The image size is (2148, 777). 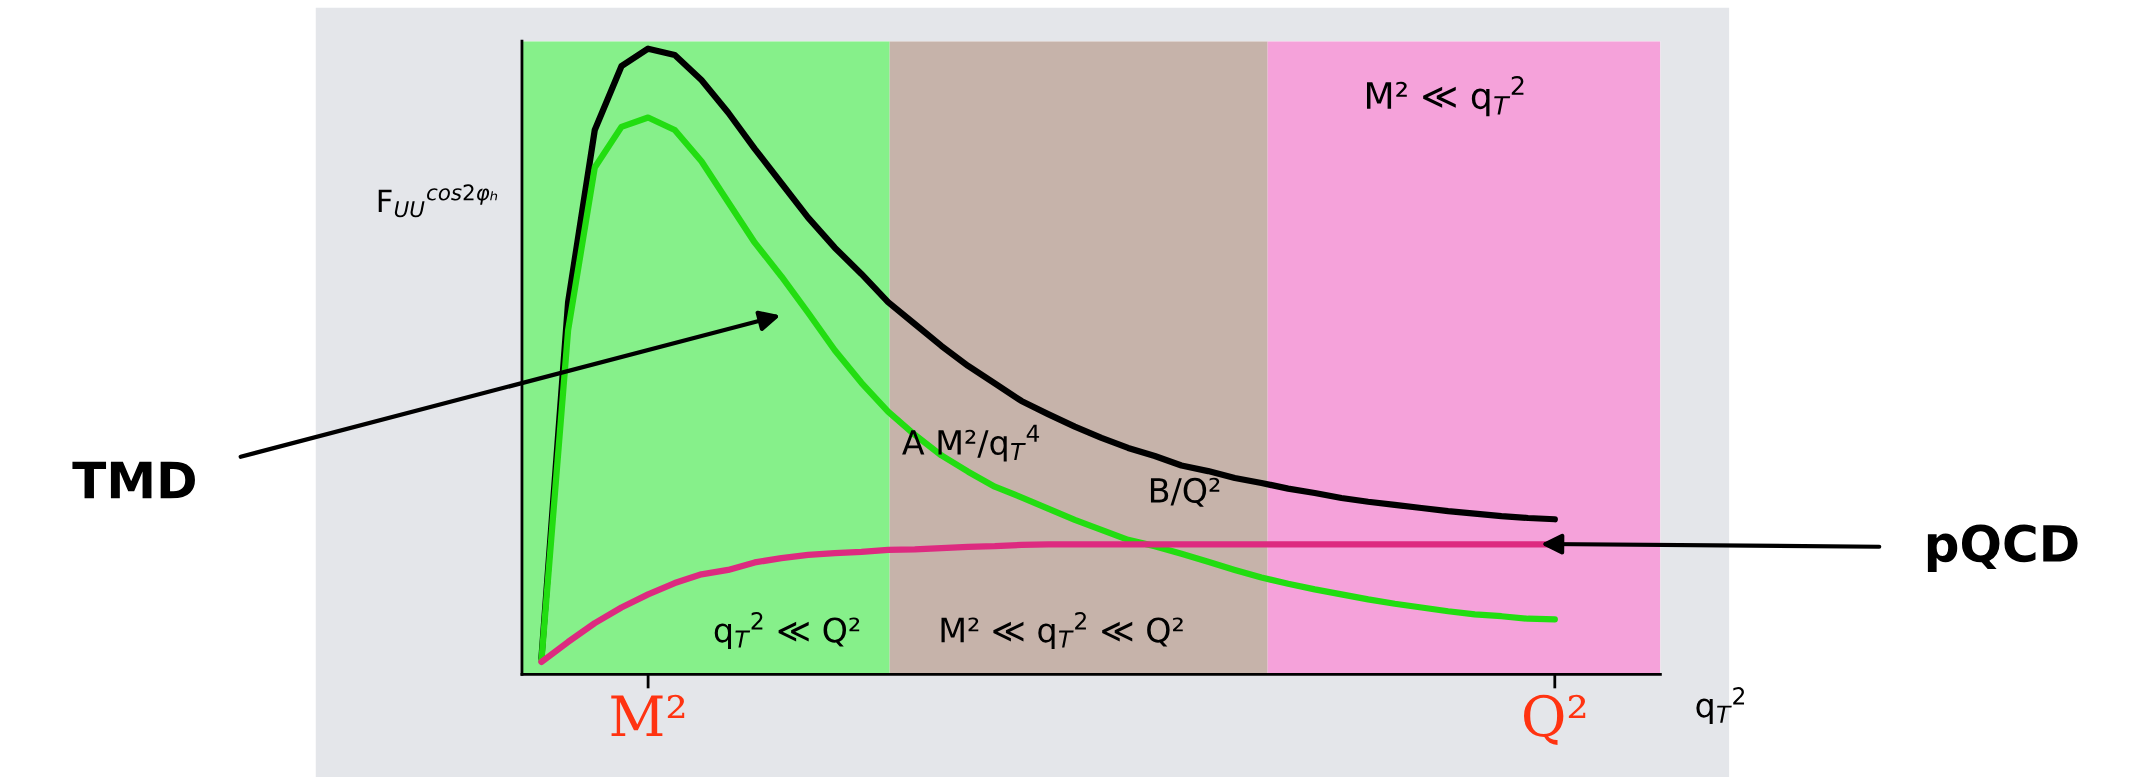 I want to click on text: TMD, so click(x=133, y=480).